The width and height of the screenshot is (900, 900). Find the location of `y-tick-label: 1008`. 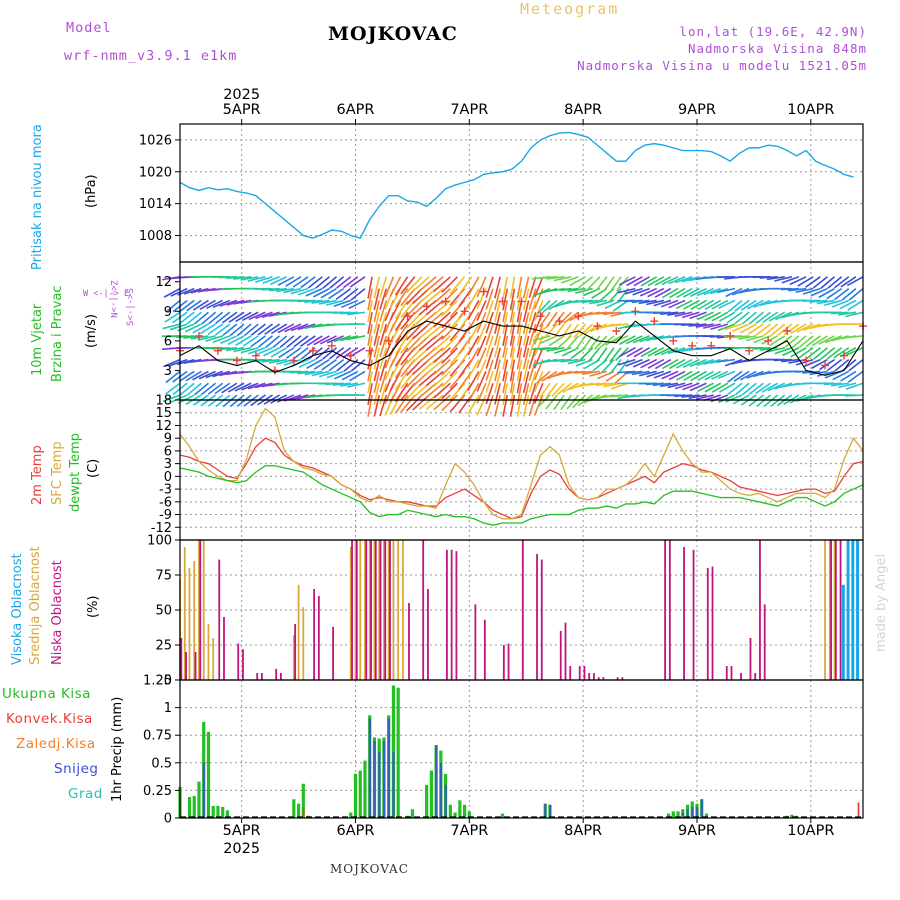

y-tick-label: 1008 is located at coordinates (155, 236).